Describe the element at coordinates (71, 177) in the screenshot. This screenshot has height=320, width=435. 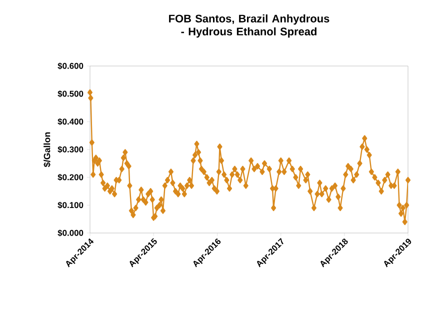
I see `y-tick-label: $0.200` at that location.